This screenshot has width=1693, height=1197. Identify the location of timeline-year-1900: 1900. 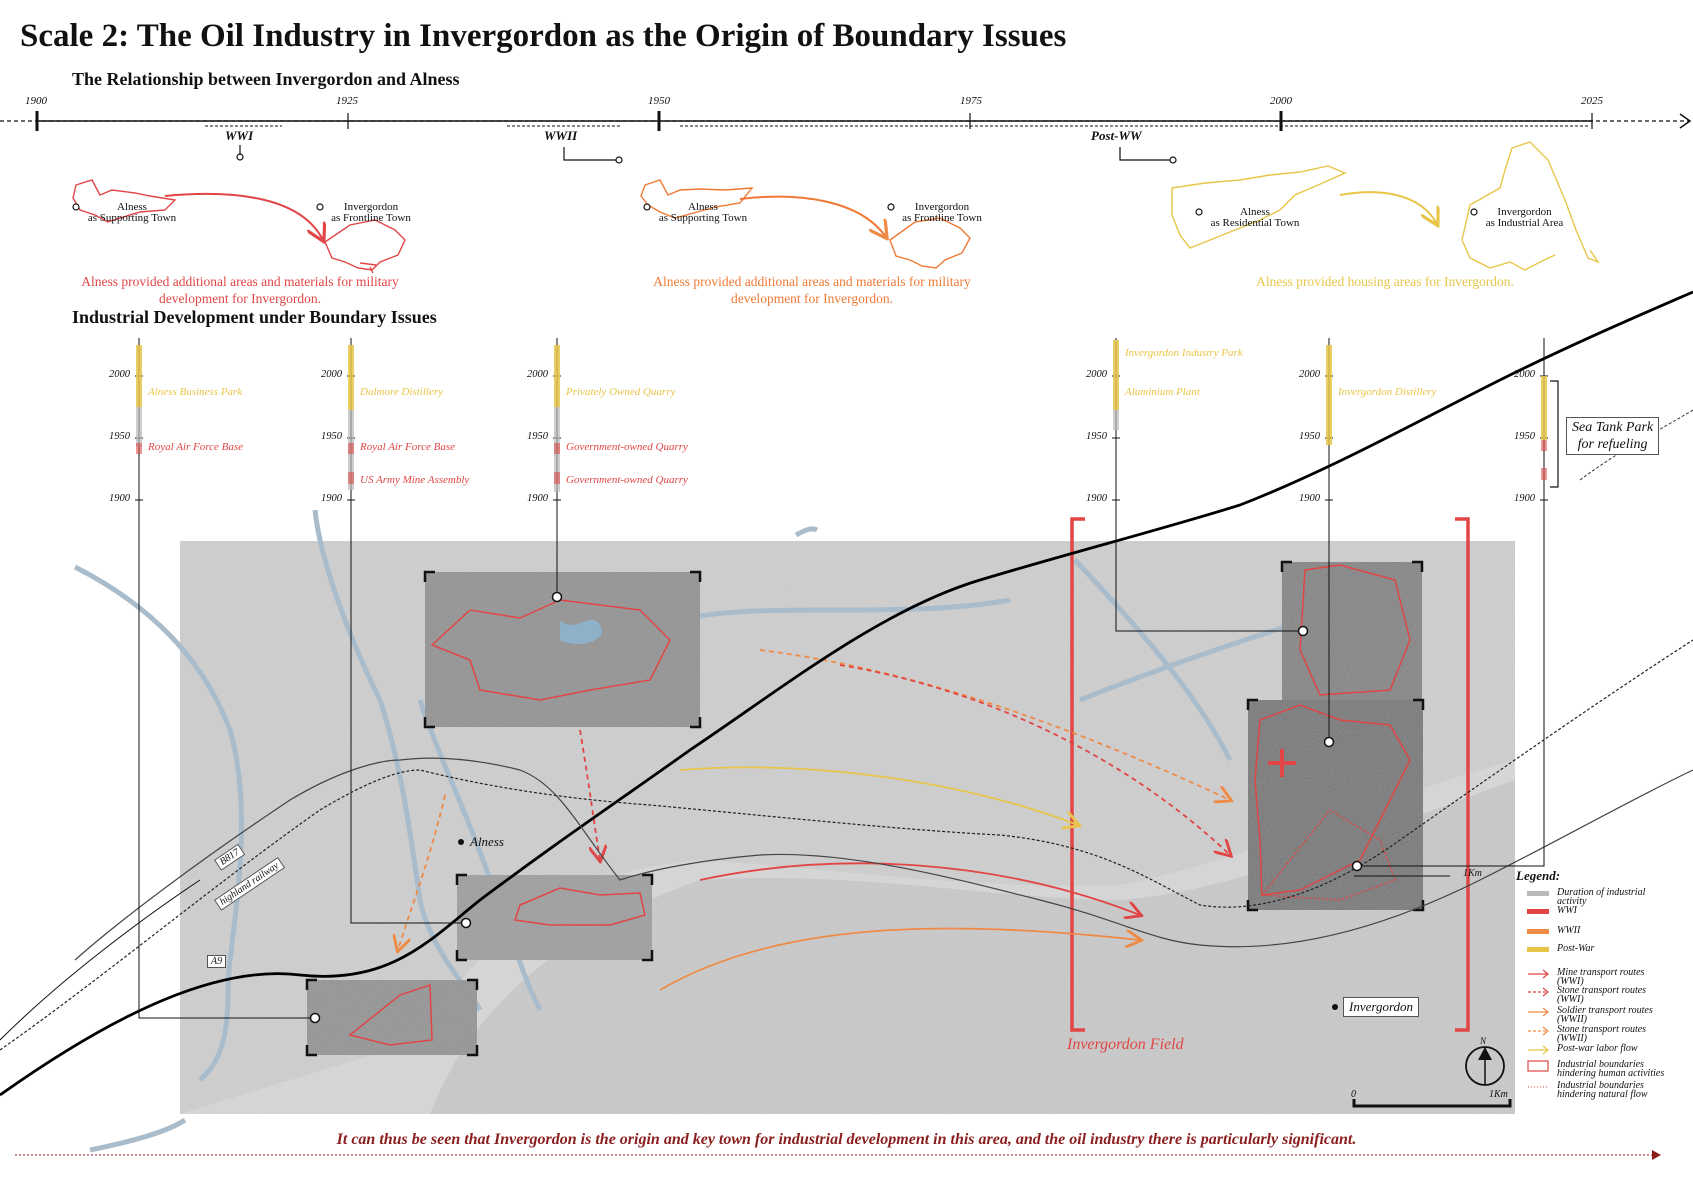
(36, 101).